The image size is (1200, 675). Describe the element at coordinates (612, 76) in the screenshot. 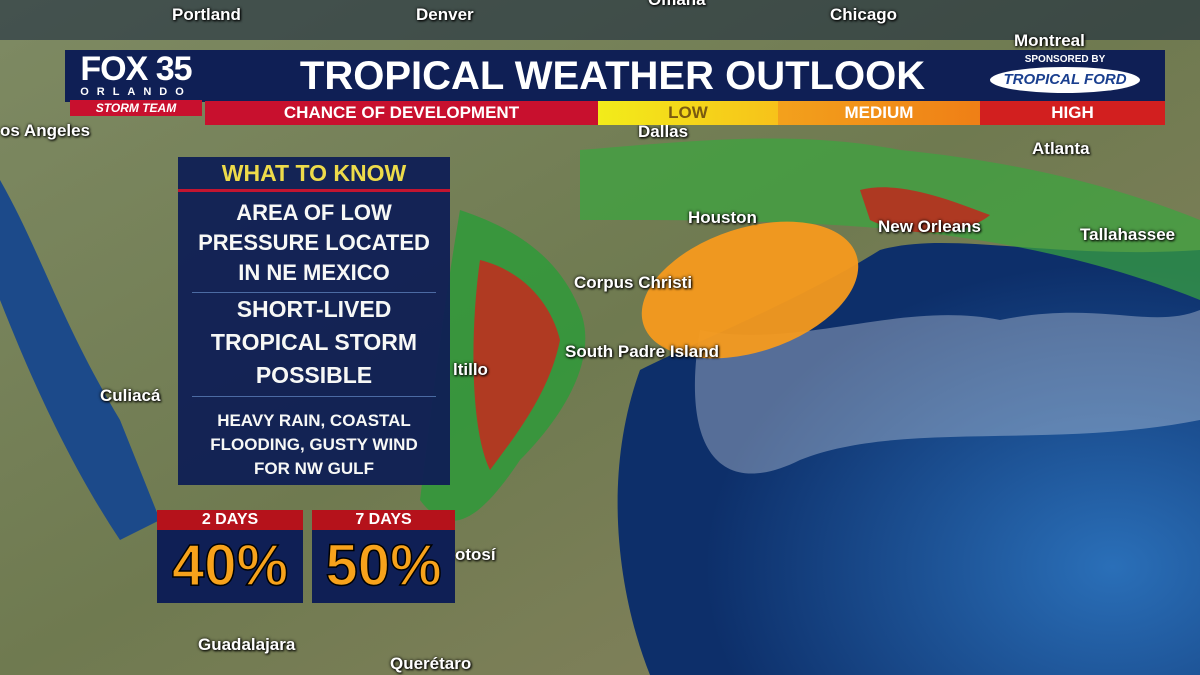

I see `title: TROPICAL WEATHER OUTLOOK` at that location.